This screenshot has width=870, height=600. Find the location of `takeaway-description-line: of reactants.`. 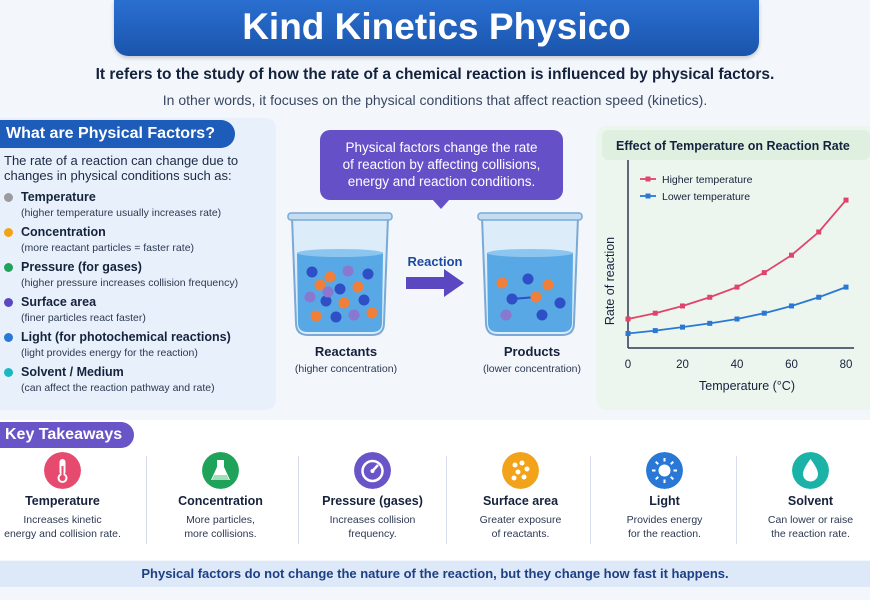

takeaway-description-line: of reactants. is located at coordinates (520, 534).